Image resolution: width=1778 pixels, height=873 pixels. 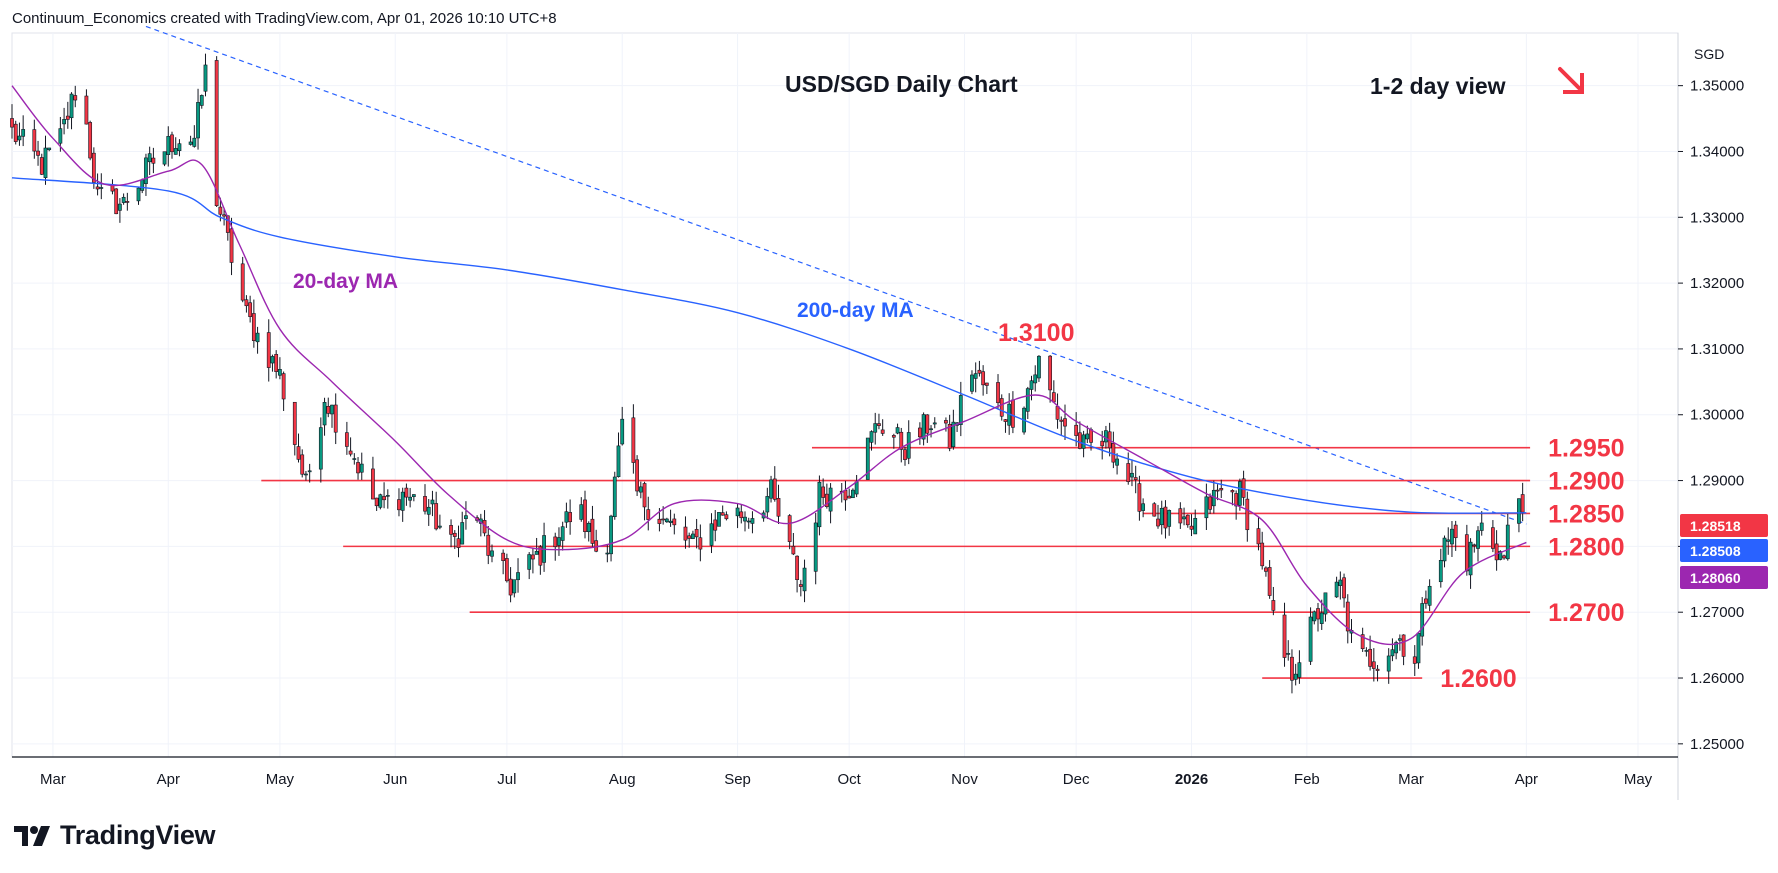 I want to click on price-tick-label: 1.25000, so click(x=1717, y=744).